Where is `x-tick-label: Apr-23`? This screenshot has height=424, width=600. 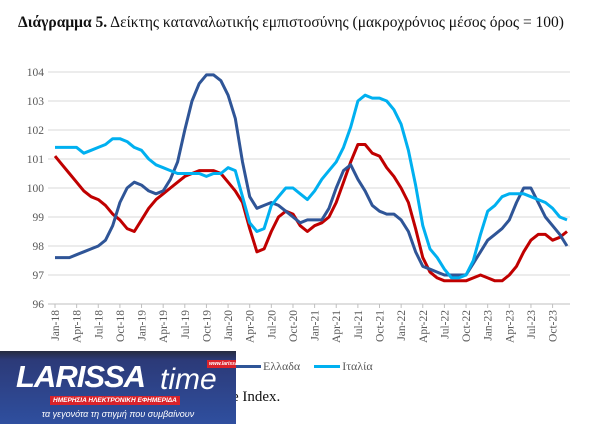
x-tick-label: Apr-23 is located at coordinates (510, 326).